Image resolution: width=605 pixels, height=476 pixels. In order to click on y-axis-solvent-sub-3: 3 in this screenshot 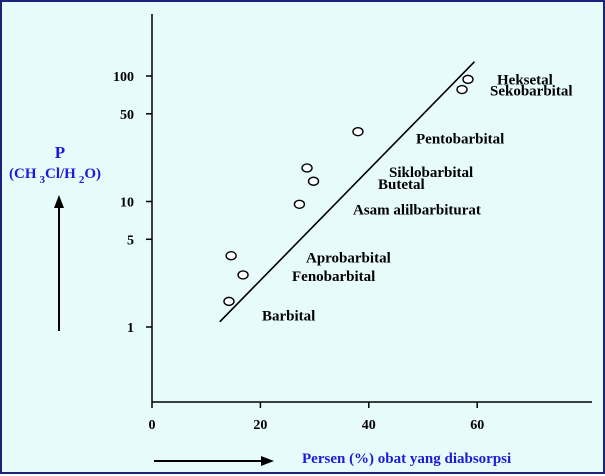, I will do `click(43, 180)`.